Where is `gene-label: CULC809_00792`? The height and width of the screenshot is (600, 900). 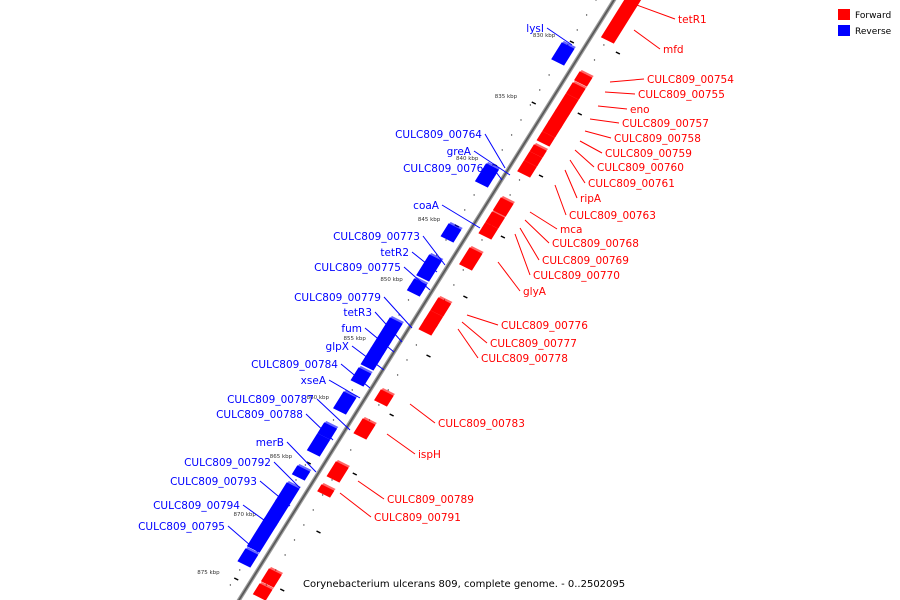 gene-label: CULC809_00792 is located at coordinates (242, 473).